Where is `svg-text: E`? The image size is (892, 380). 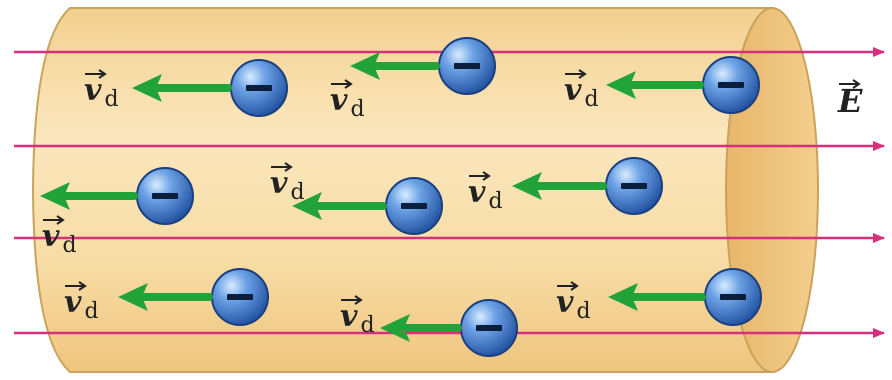 svg-text: E is located at coordinates (850, 101).